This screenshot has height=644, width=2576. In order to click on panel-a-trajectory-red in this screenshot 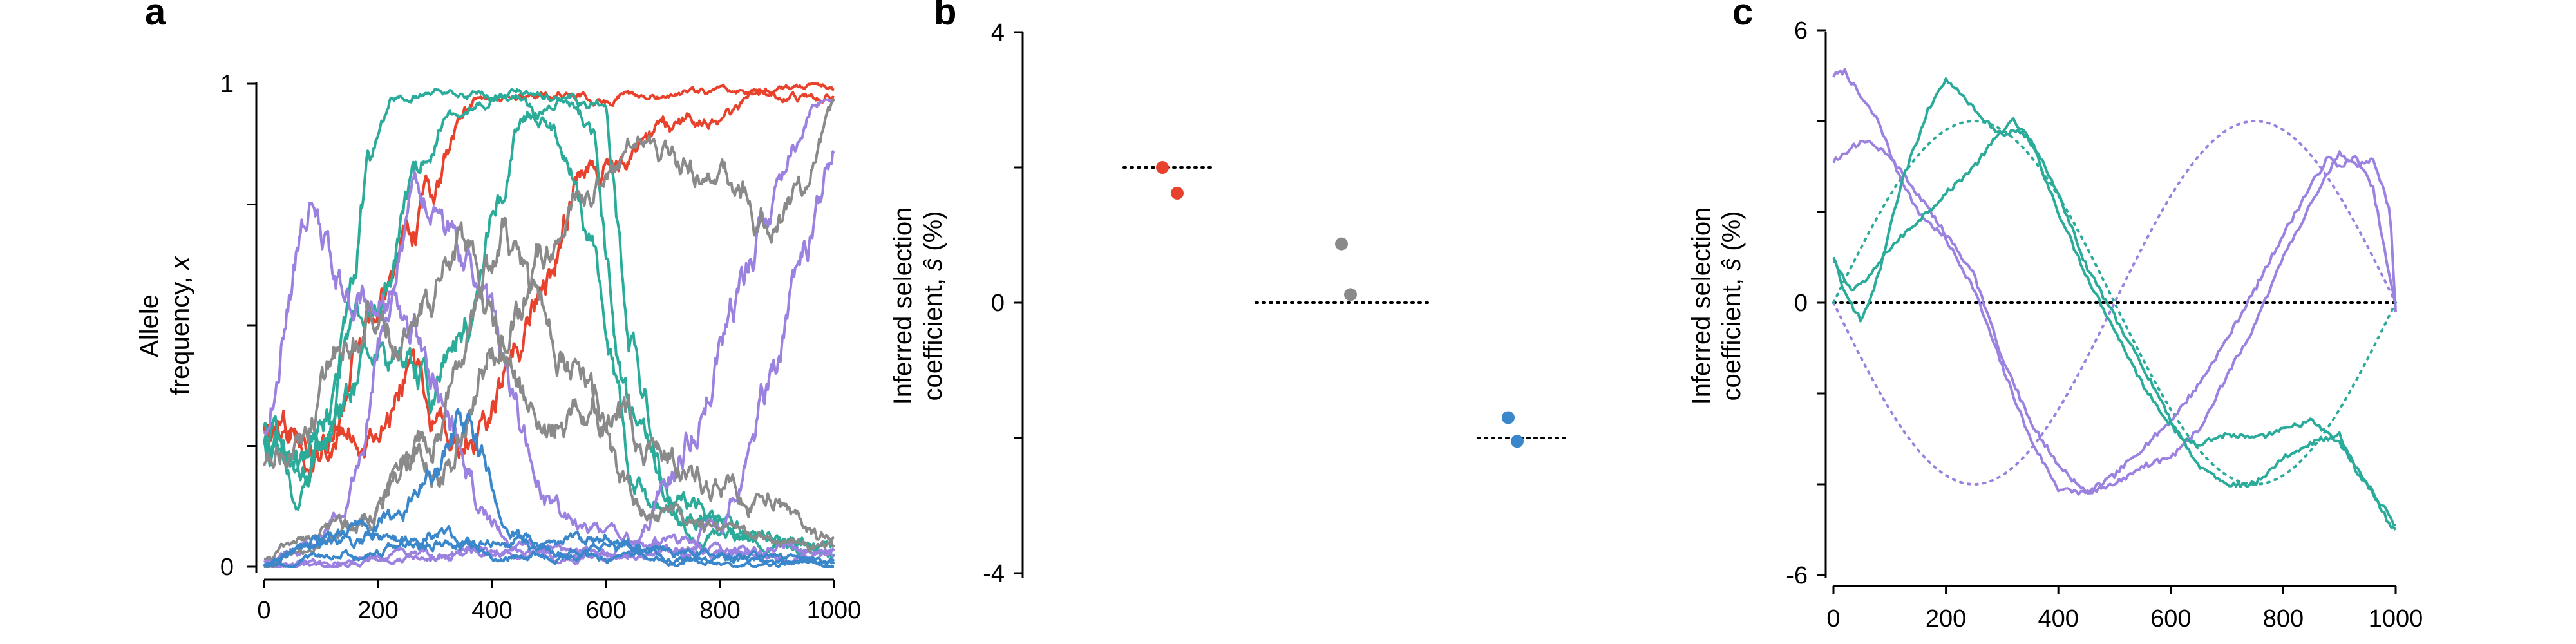, I will do `click(549, 276)`.